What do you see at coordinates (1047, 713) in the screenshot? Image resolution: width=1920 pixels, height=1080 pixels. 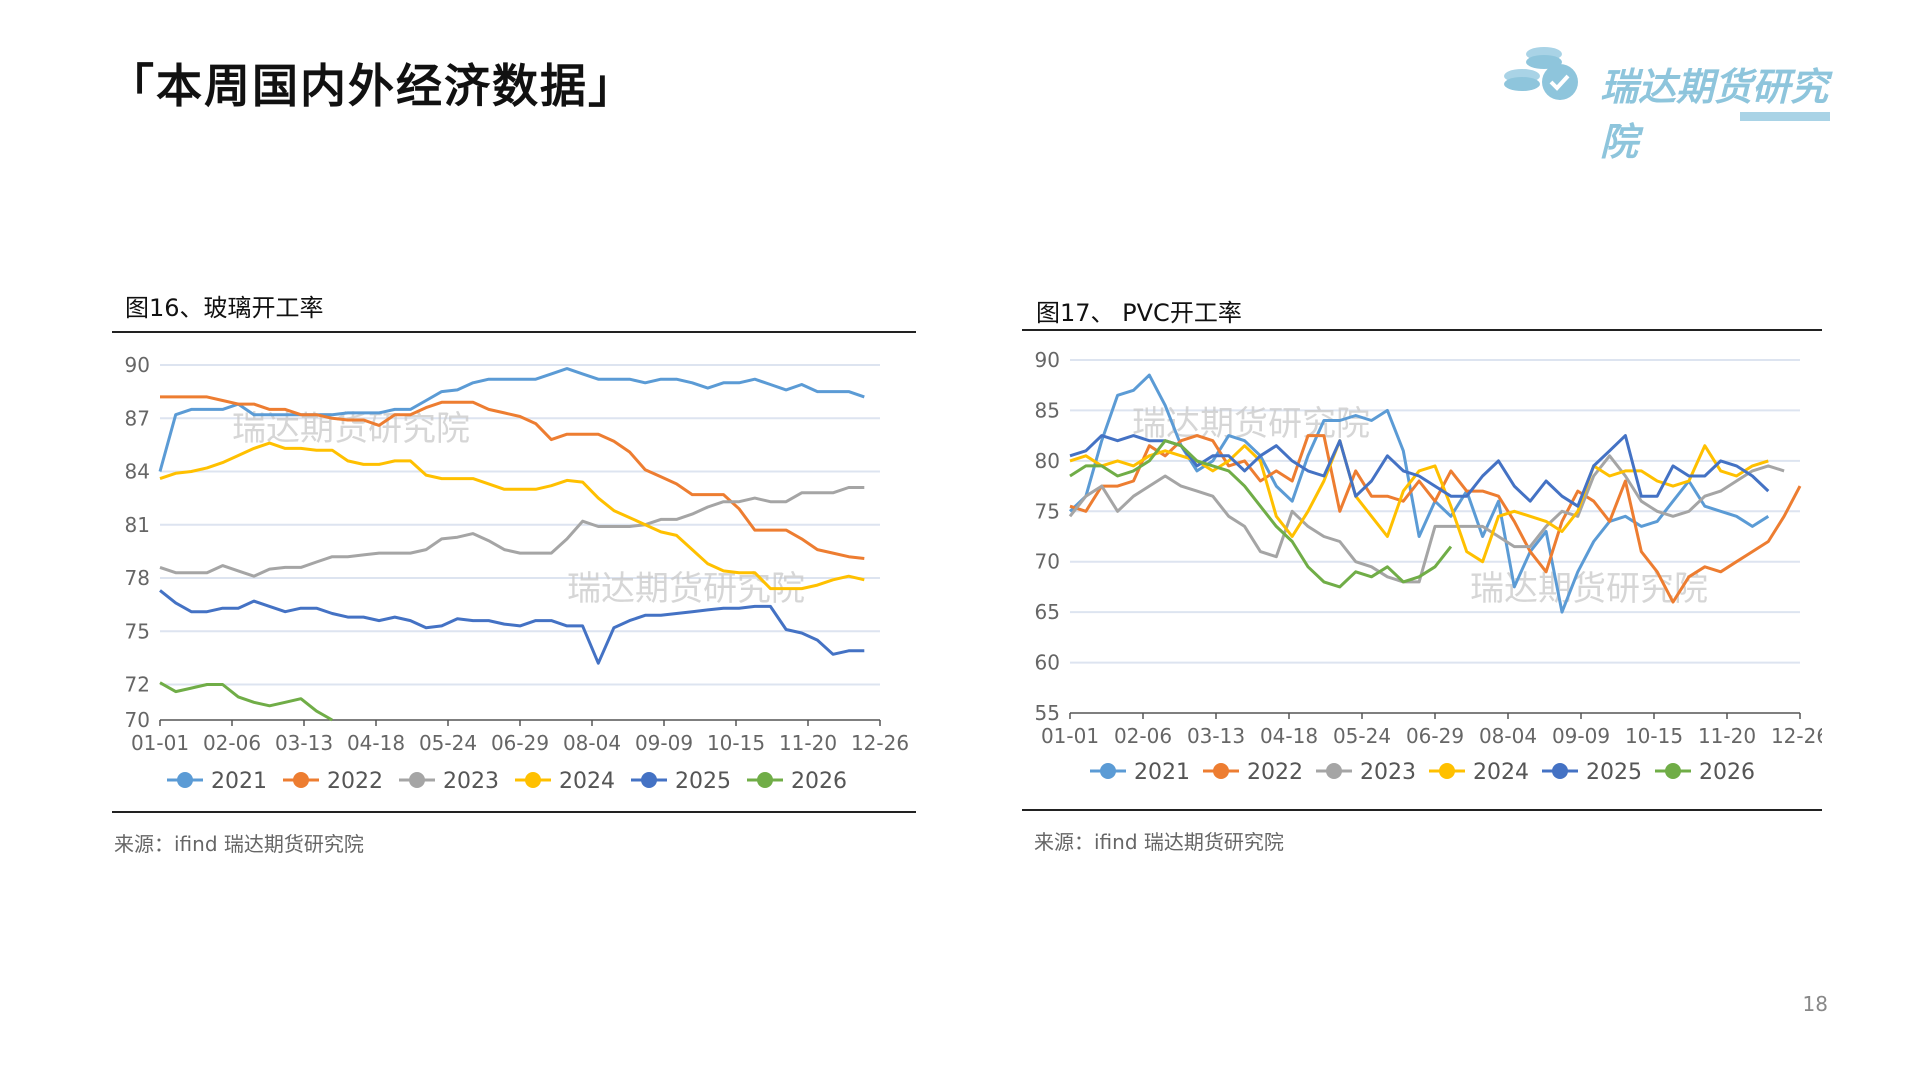 I see `y-tick-label: 55` at bounding box center [1047, 713].